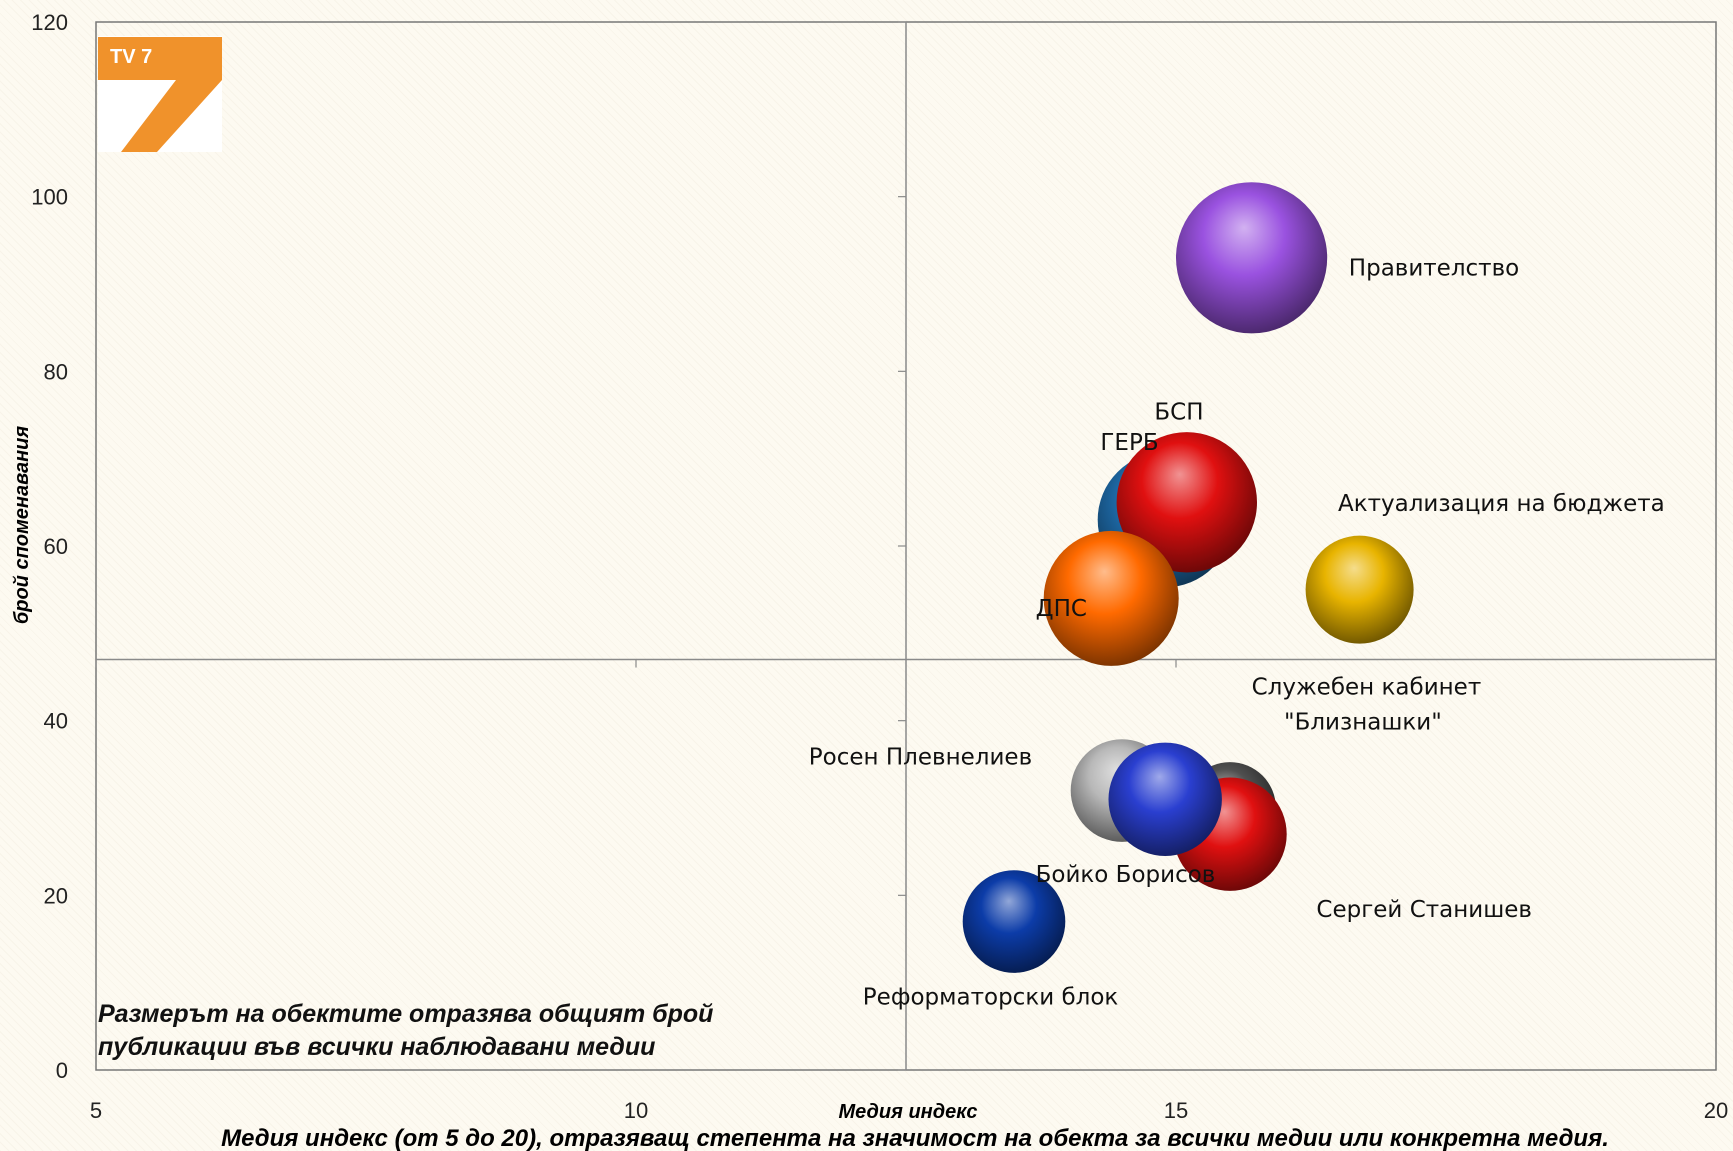 This screenshot has width=1733, height=1151. I want to click on bubble-label: Актуализация на бюджета, so click(1501, 504).